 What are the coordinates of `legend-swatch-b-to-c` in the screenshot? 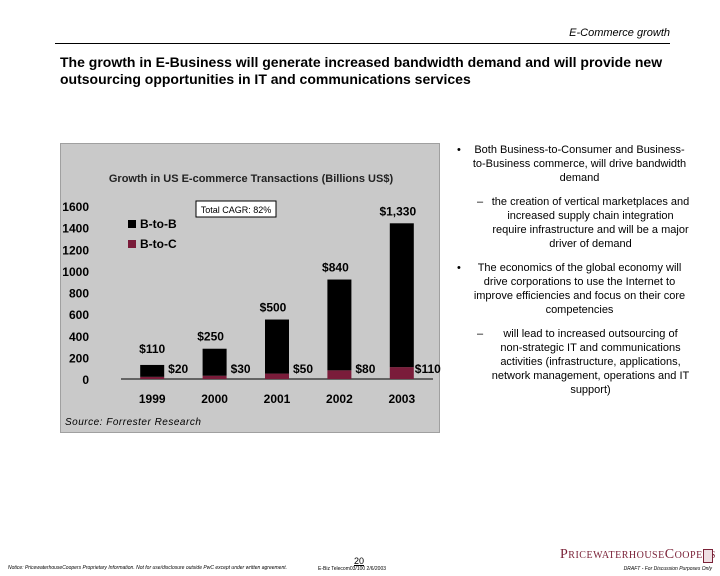 It's located at (132, 244).